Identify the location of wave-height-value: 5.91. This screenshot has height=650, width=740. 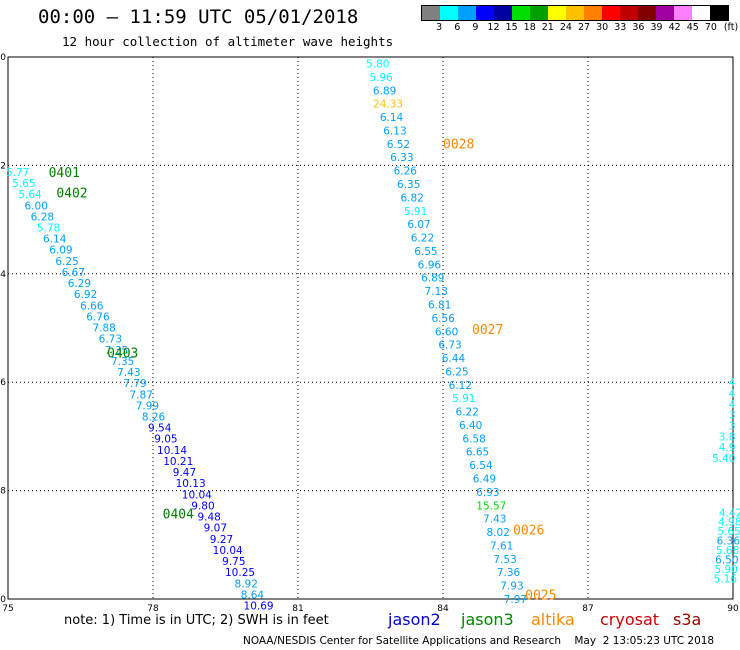
(463, 399).